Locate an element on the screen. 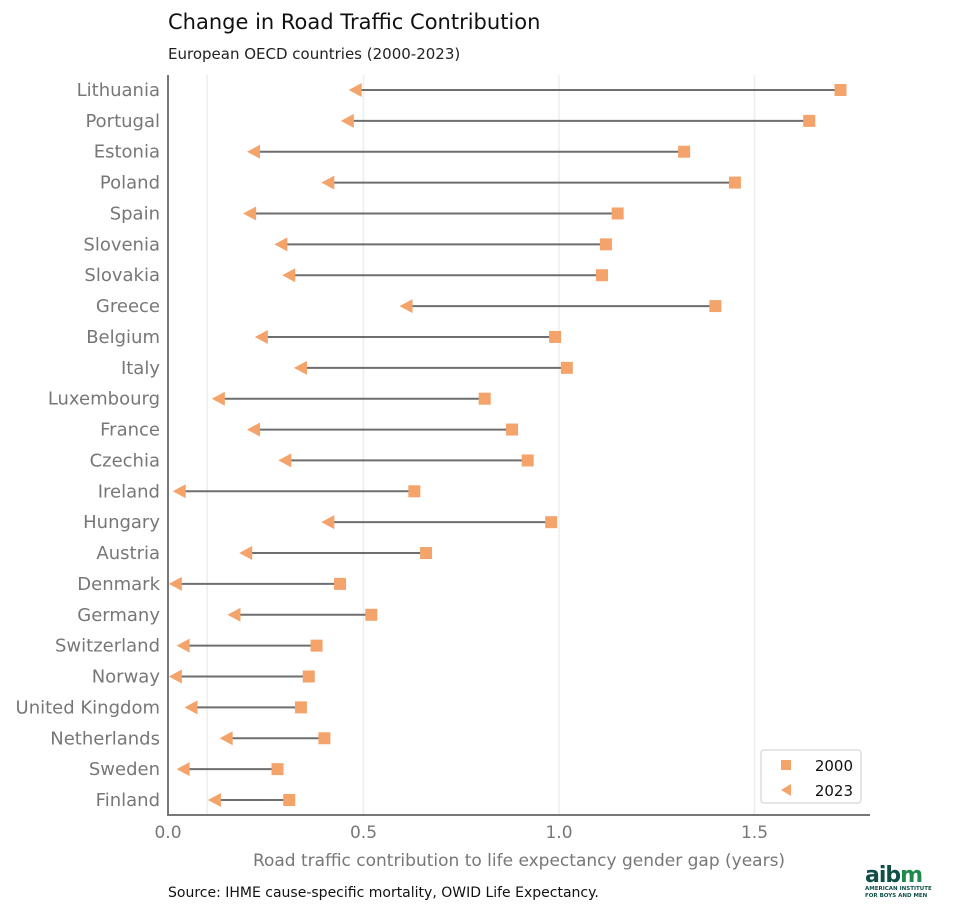 The height and width of the screenshot is (920, 955). x-tick-label: 1.5 is located at coordinates (754, 833).